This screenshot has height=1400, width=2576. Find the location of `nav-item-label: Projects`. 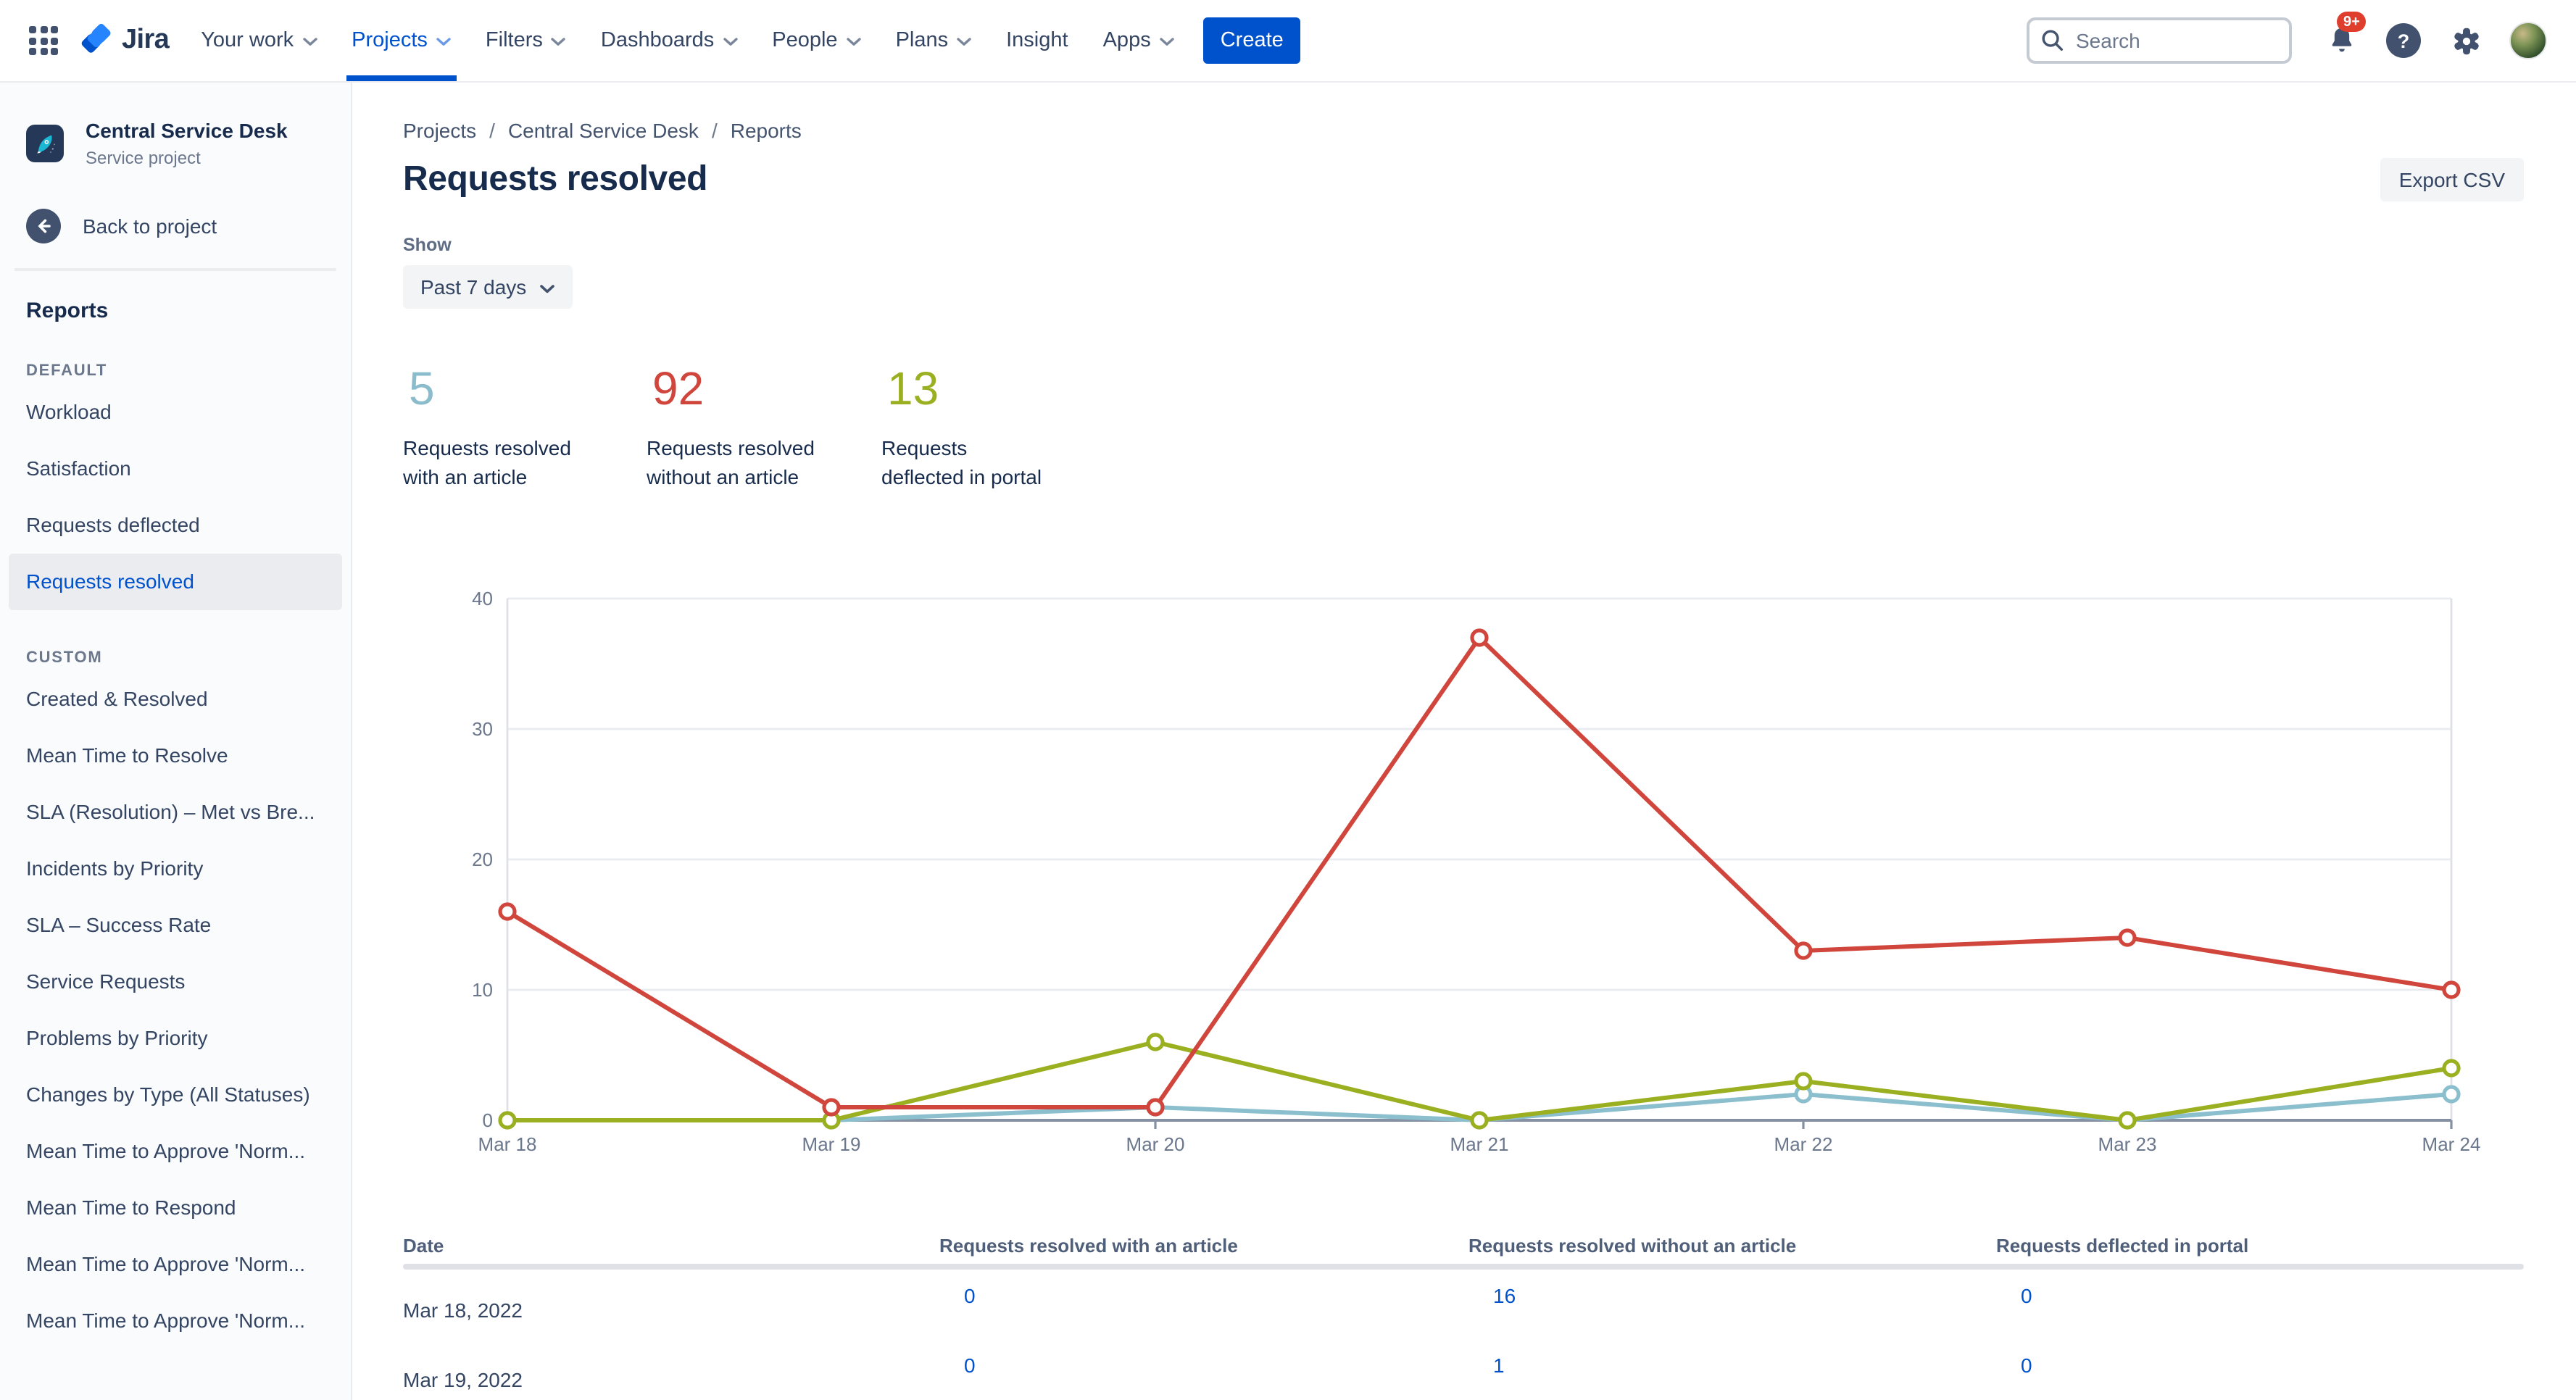

nav-item-label: Projects is located at coordinates (390, 40).